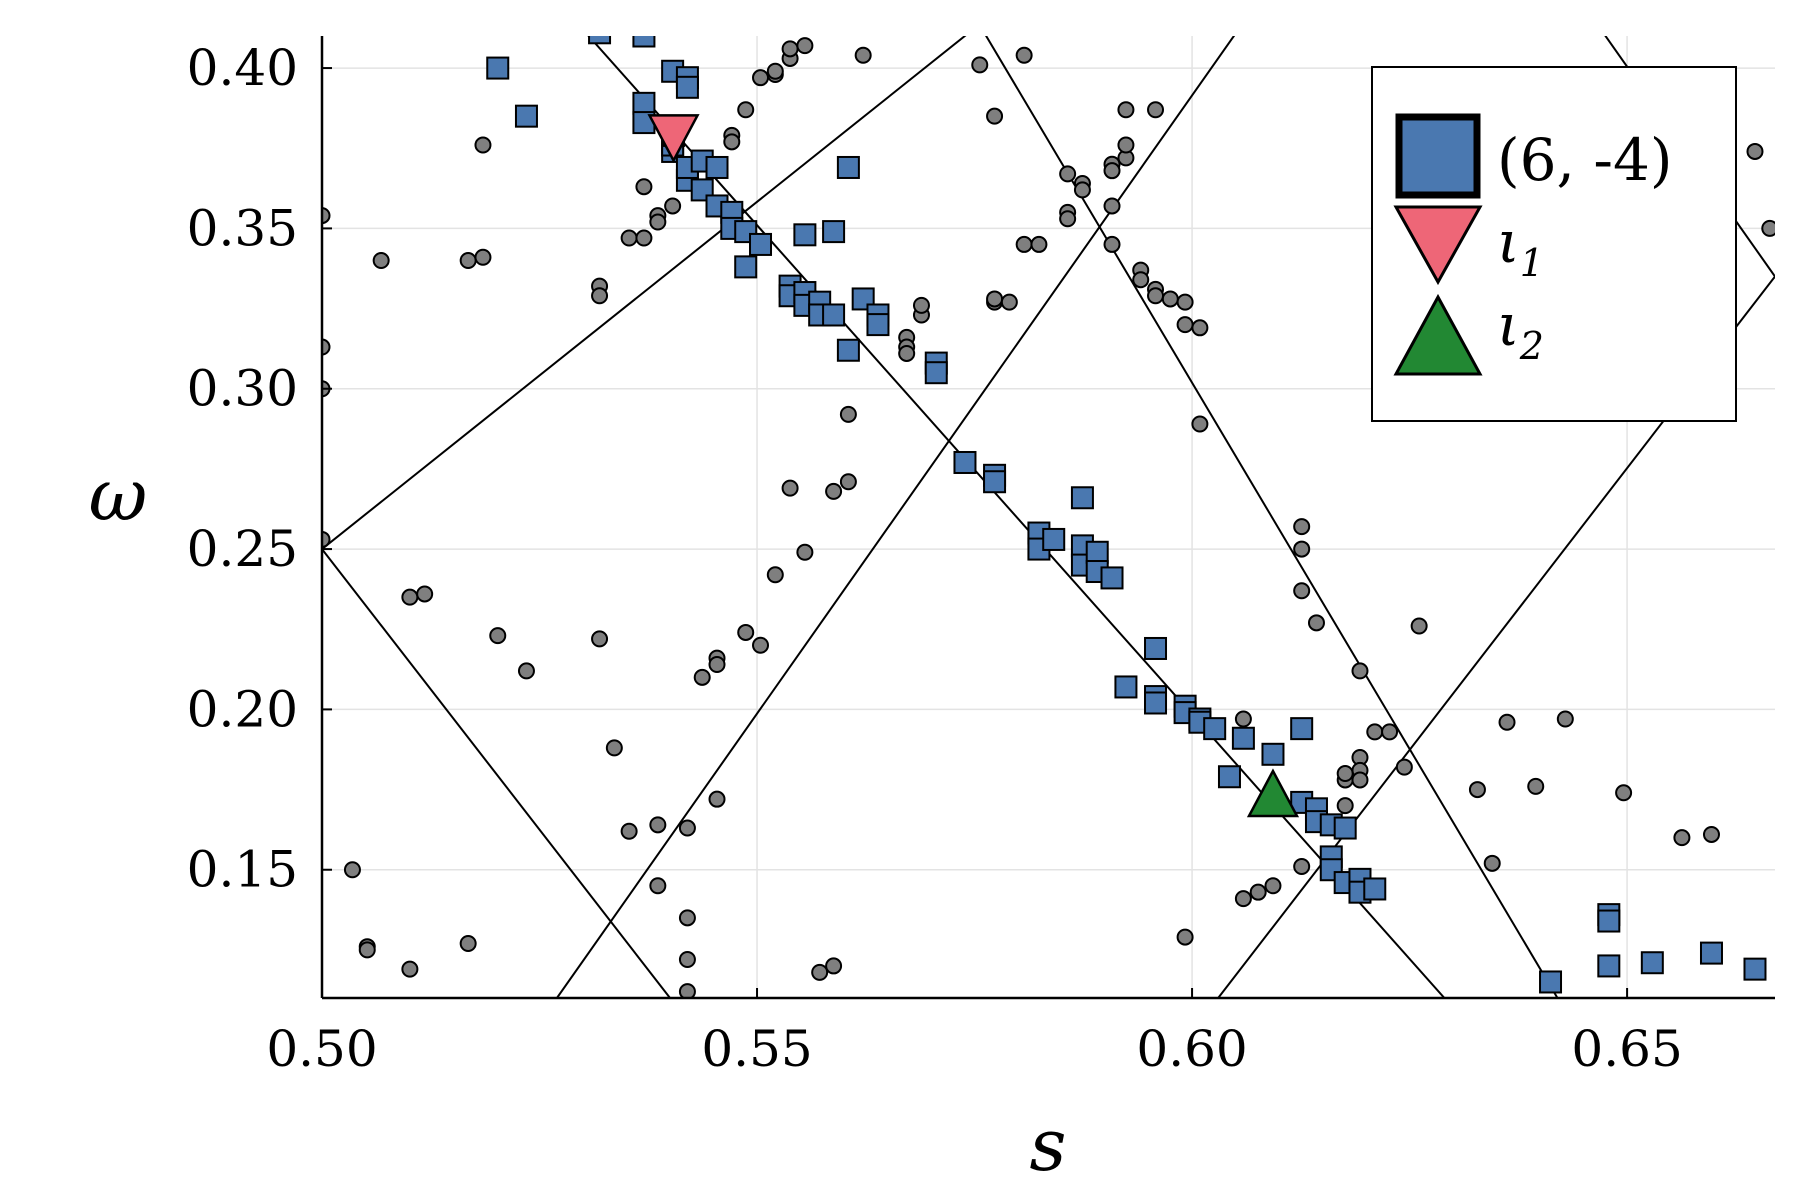 This screenshot has width=1800, height=1200. I want to click on y-axis-title: ω, so click(118, 495).